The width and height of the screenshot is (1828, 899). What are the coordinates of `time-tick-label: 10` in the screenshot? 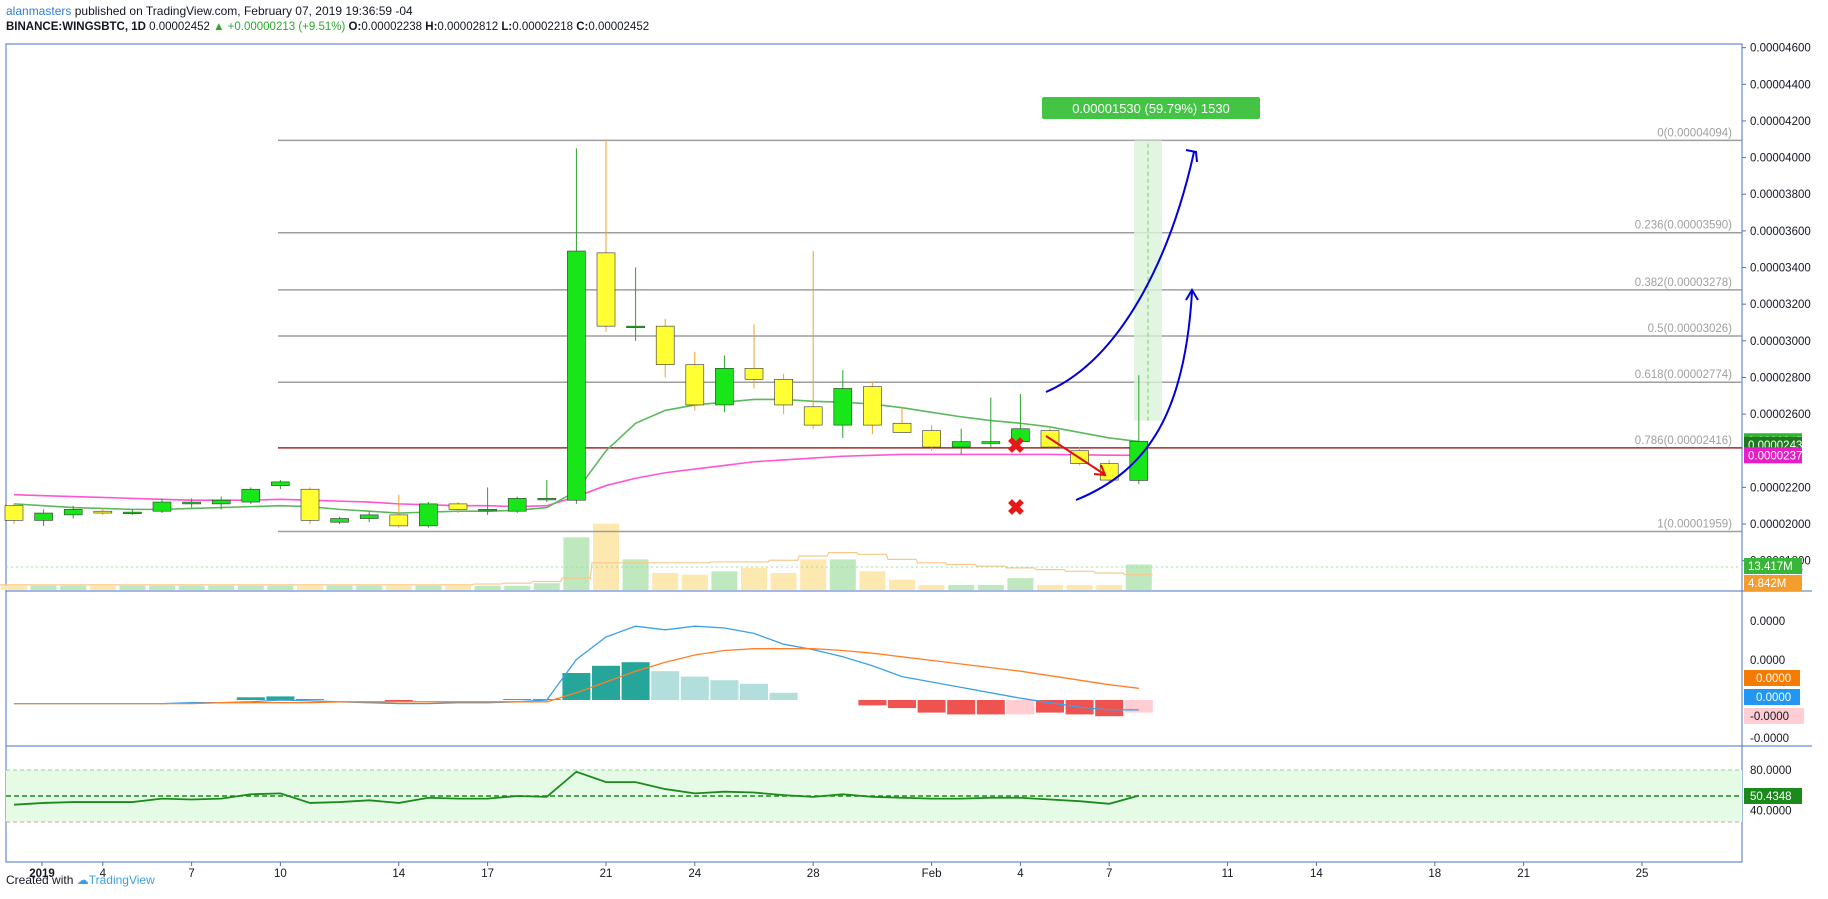 It's located at (280, 874).